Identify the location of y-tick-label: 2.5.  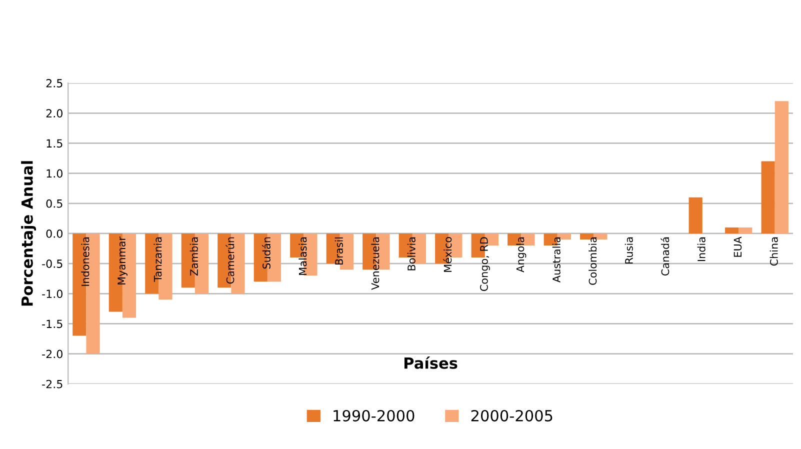
(54, 83).